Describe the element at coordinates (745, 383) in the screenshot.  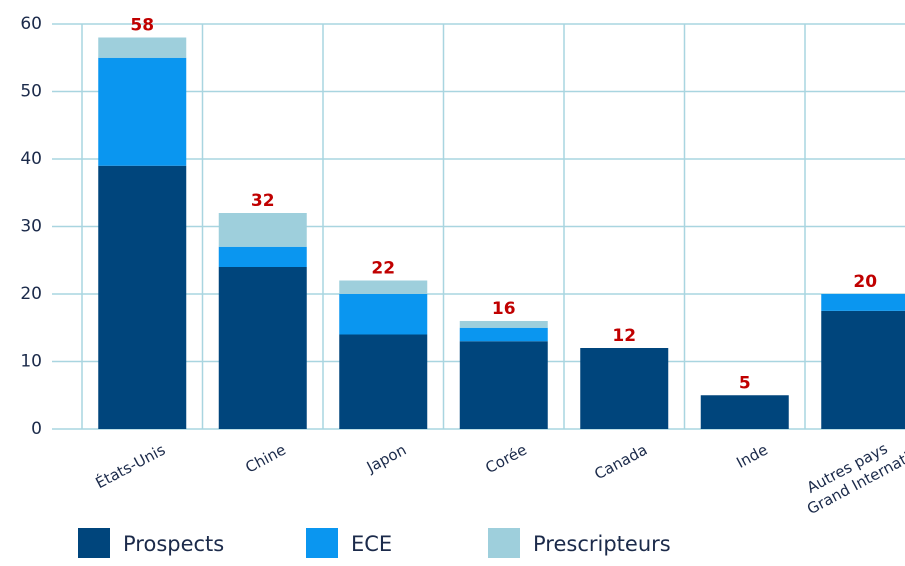
I see `total-label: 5` at that location.